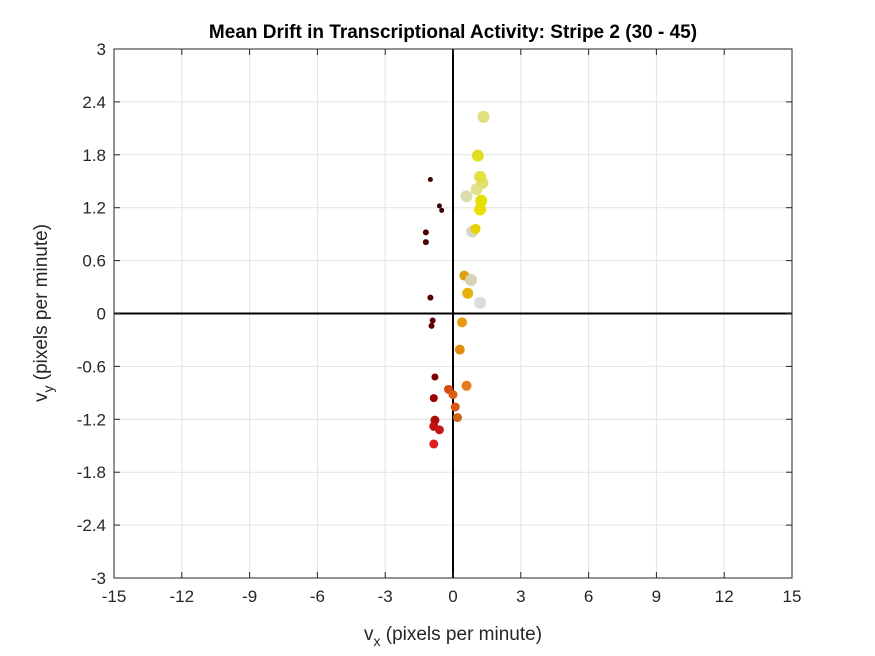 The image size is (875, 656). I want to click on y-tick-label: 0.6, so click(94, 261).